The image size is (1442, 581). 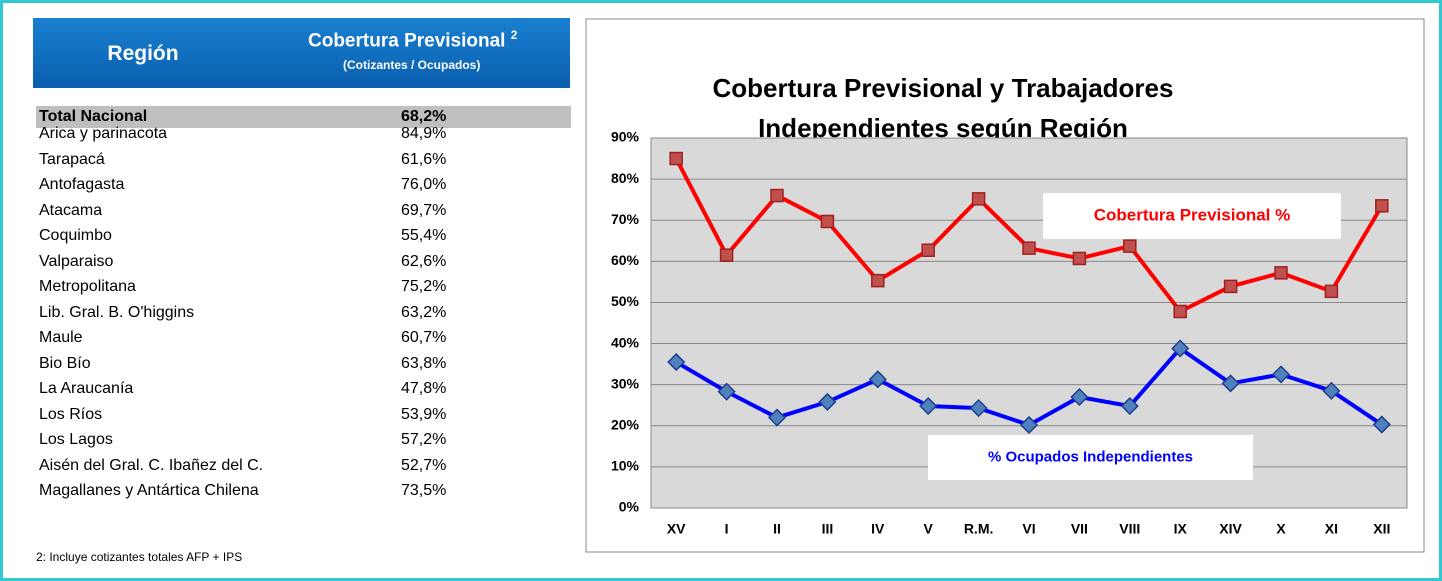 What do you see at coordinates (424, 312) in the screenshot?
I see `cell-value: 63,2%` at bounding box center [424, 312].